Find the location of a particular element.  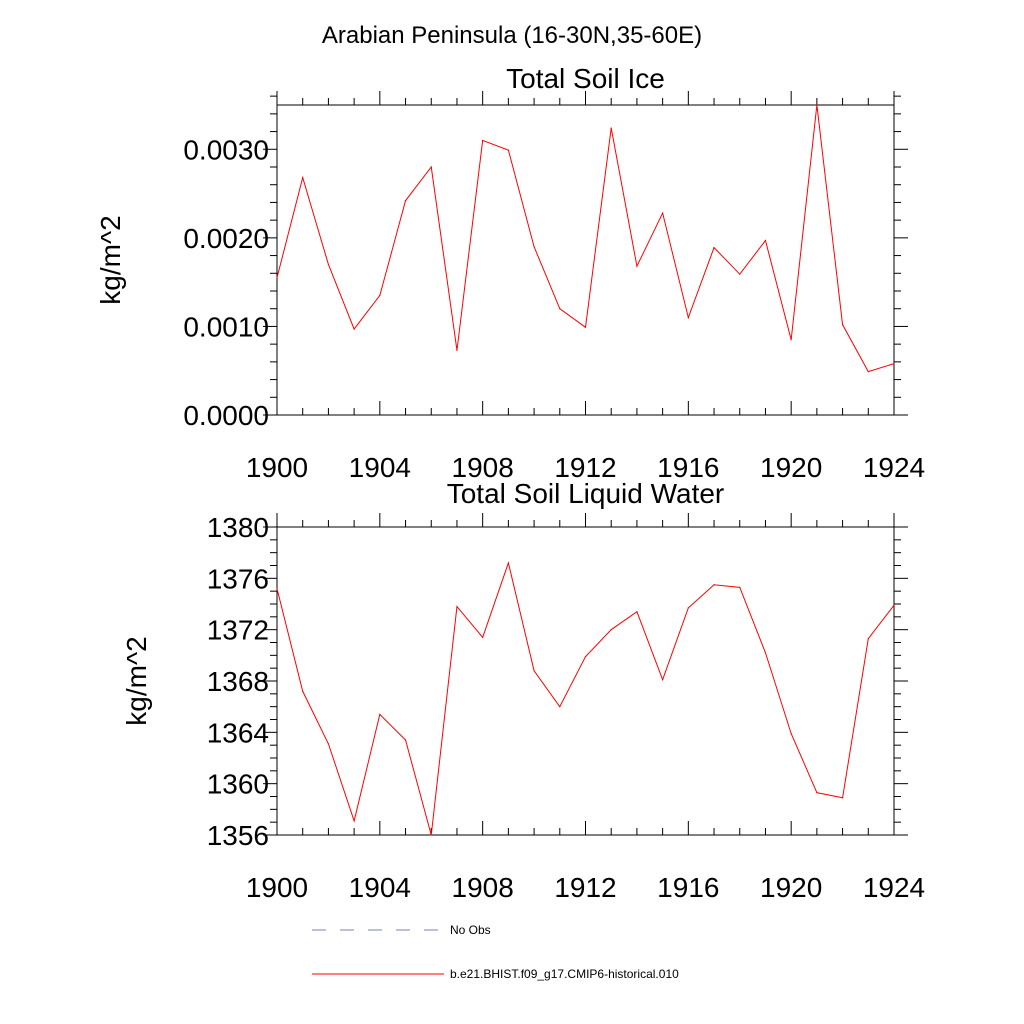

y-tick-label: 0.0030 is located at coordinates (226, 149).